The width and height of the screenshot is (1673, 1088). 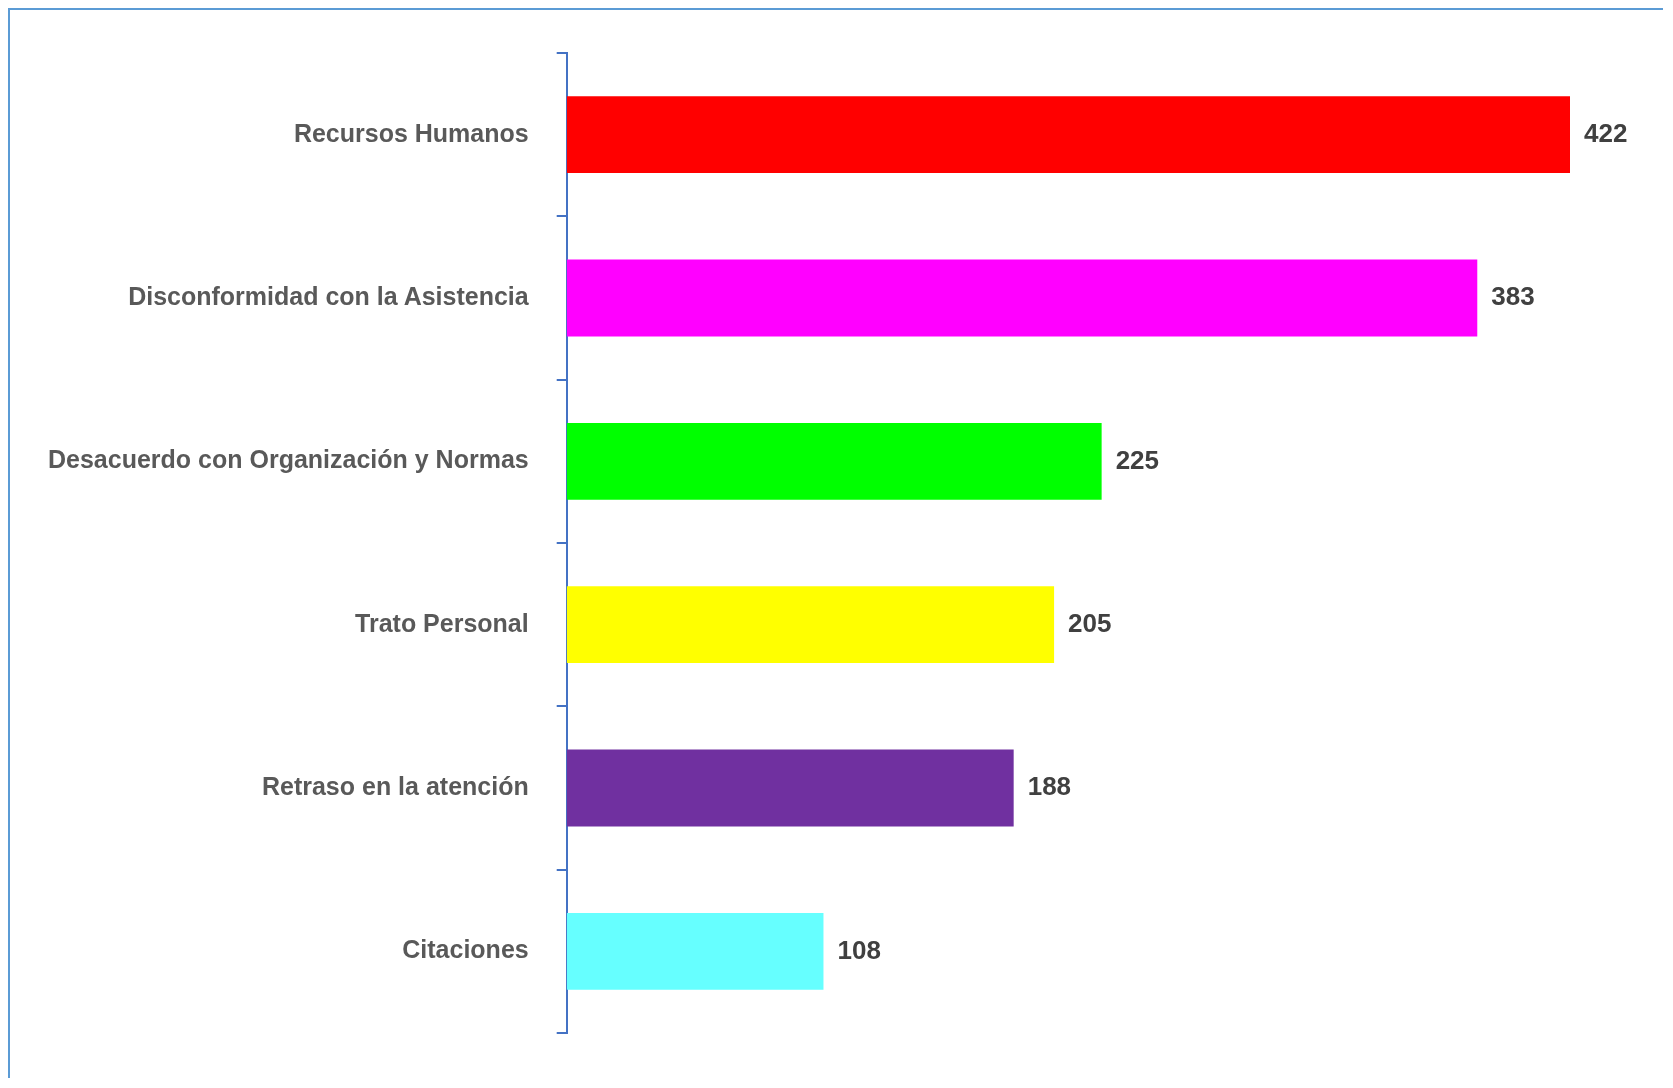 I want to click on y-tick-label: Disconformidad con la Asistencia, so click(x=329, y=295).